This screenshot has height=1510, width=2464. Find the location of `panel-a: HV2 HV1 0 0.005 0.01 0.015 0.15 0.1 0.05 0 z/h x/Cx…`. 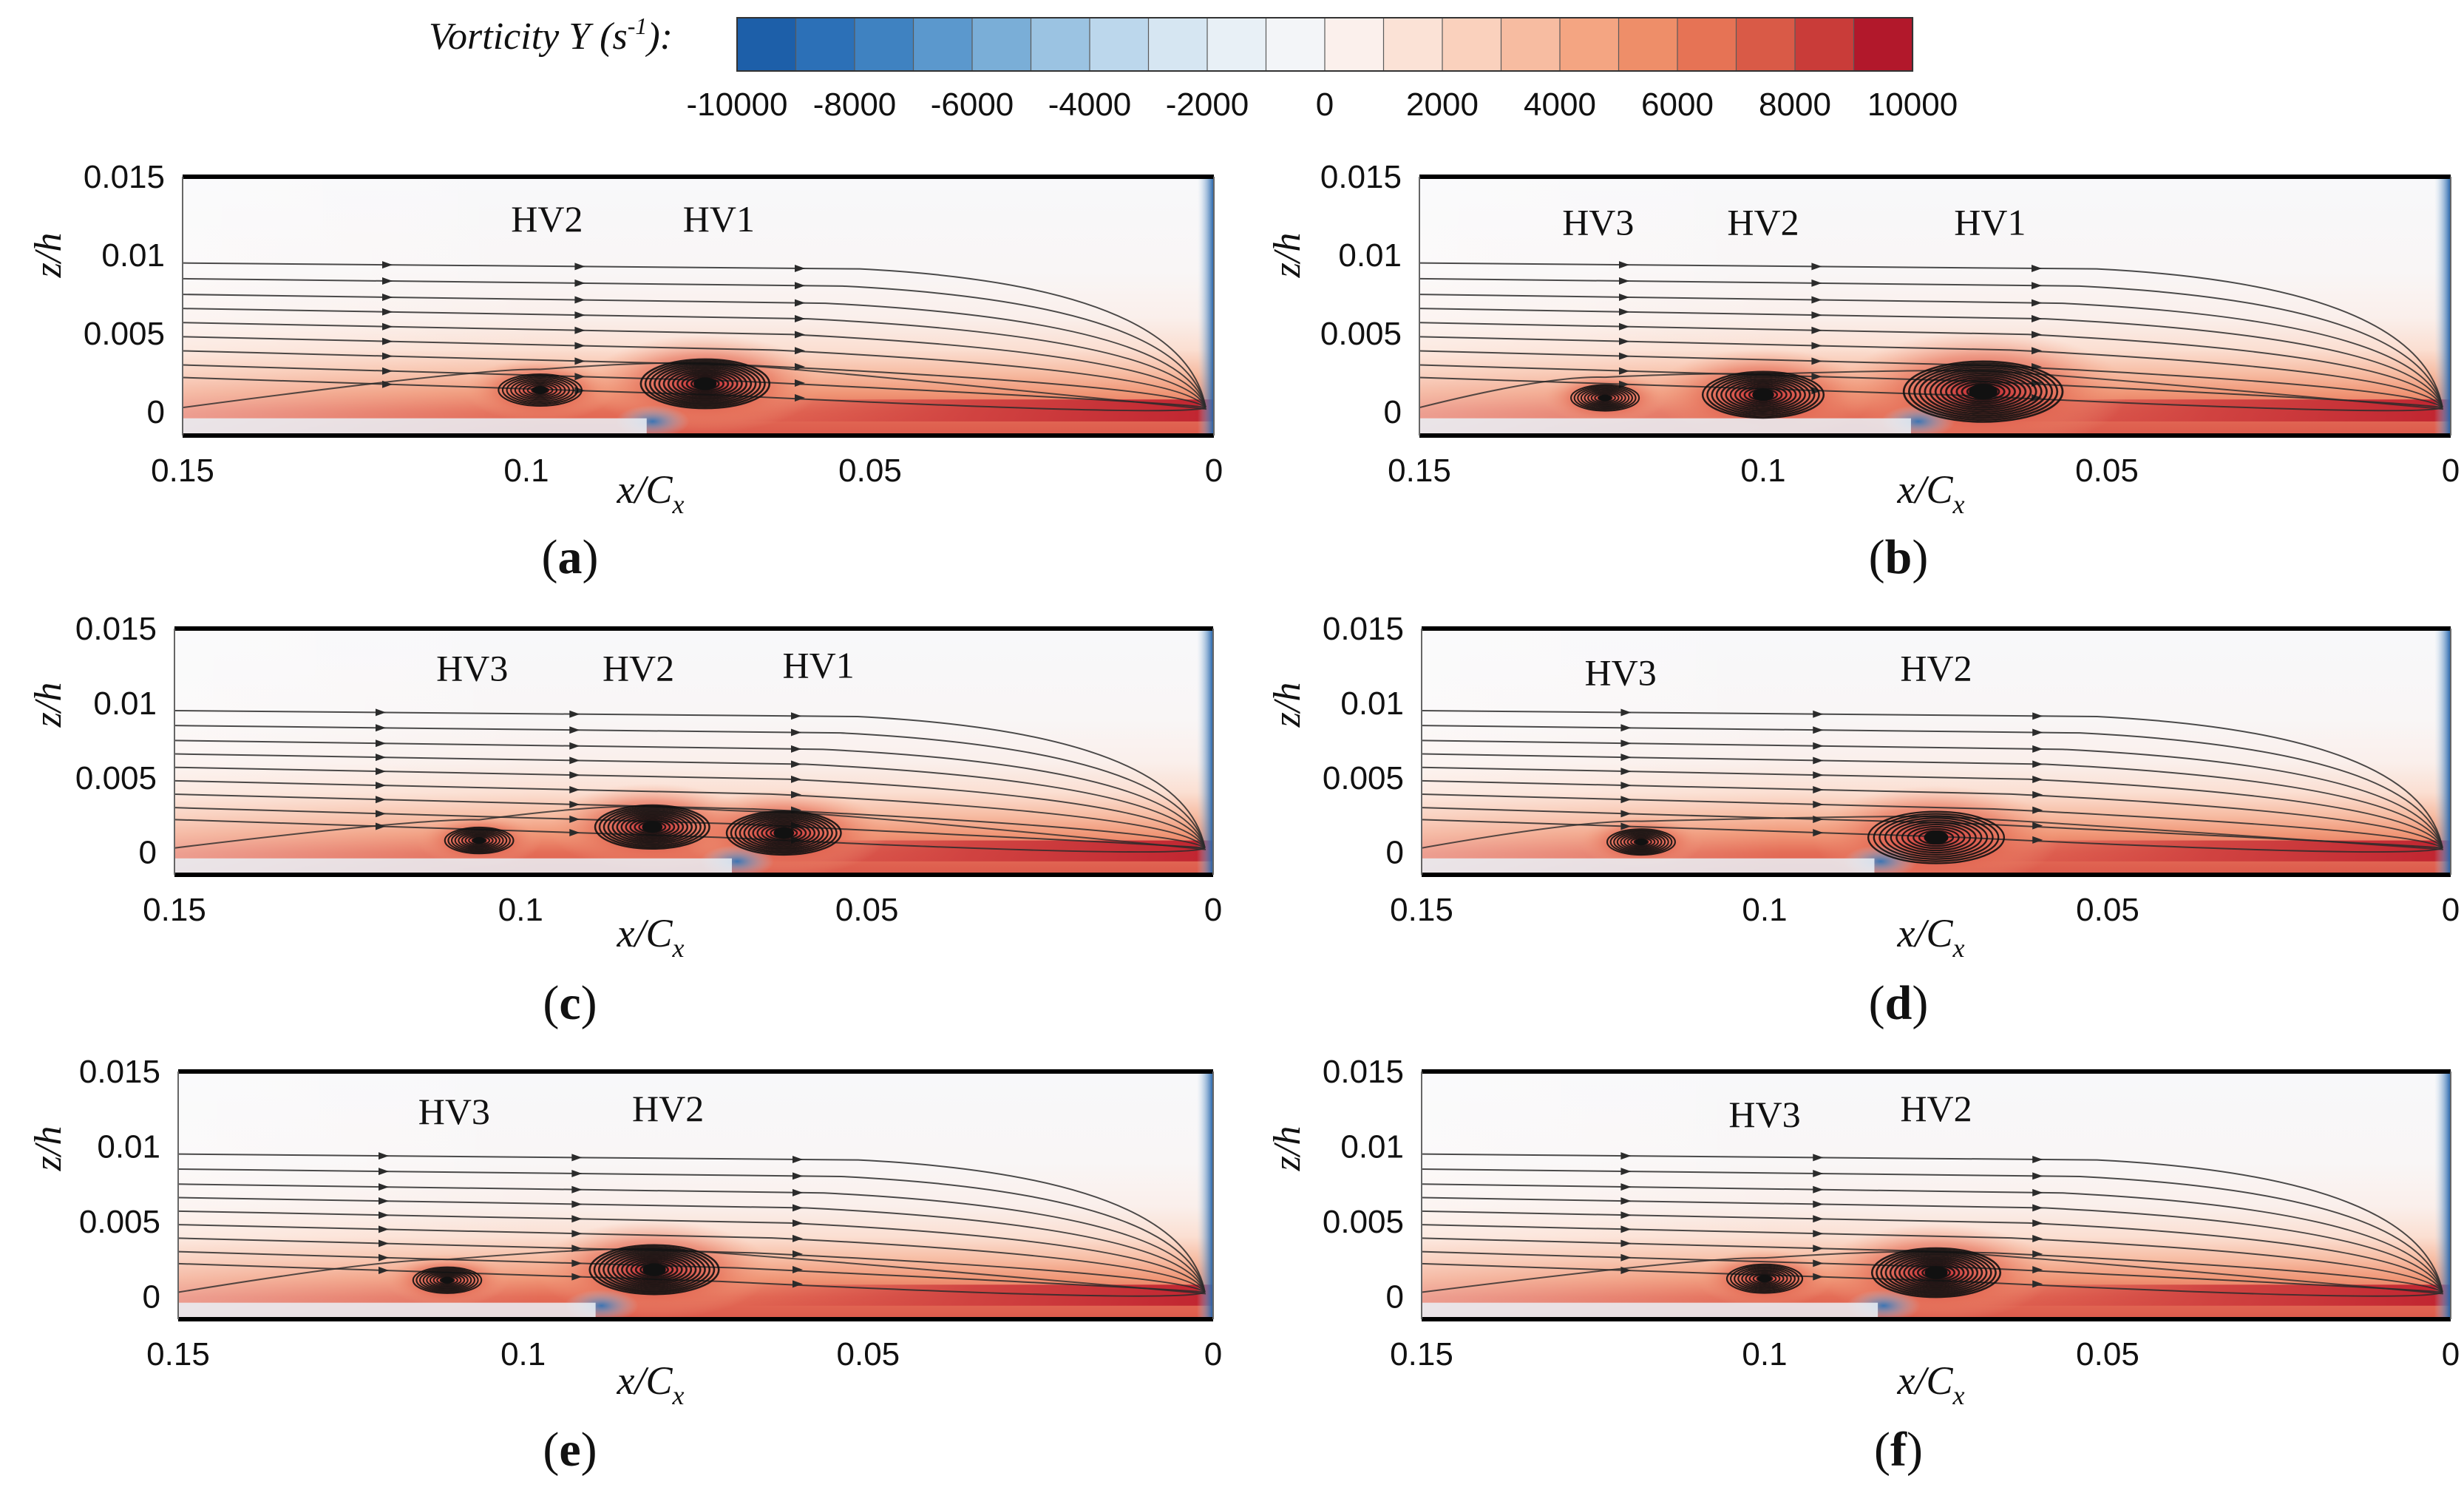

panel-a: HV2 HV1 0 0.005 0.01 0.015 0.15 0.1 0.05 0 z/h x/Cx… is located at coordinates (625, 372).